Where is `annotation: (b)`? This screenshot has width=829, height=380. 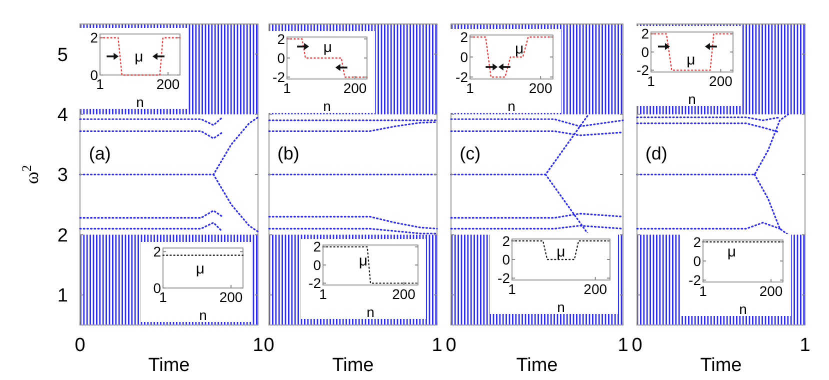 annotation: (b) is located at coordinates (288, 154).